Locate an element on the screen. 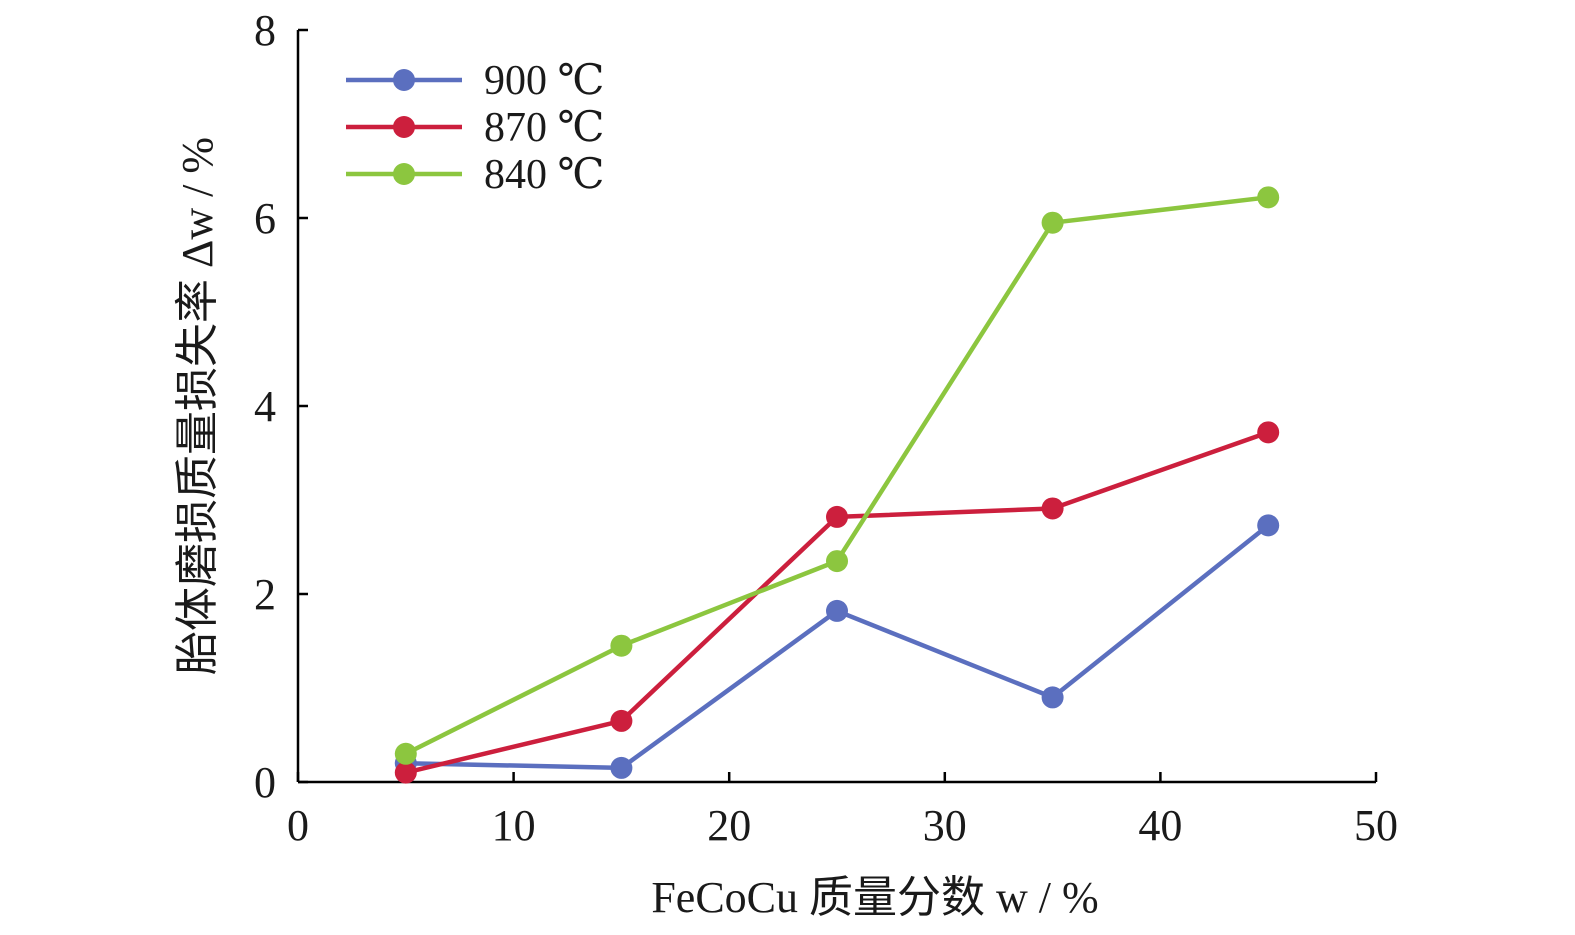 This screenshot has height=935, width=1575. legend-label: 840 ℃ is located at coordinates (544, 175).